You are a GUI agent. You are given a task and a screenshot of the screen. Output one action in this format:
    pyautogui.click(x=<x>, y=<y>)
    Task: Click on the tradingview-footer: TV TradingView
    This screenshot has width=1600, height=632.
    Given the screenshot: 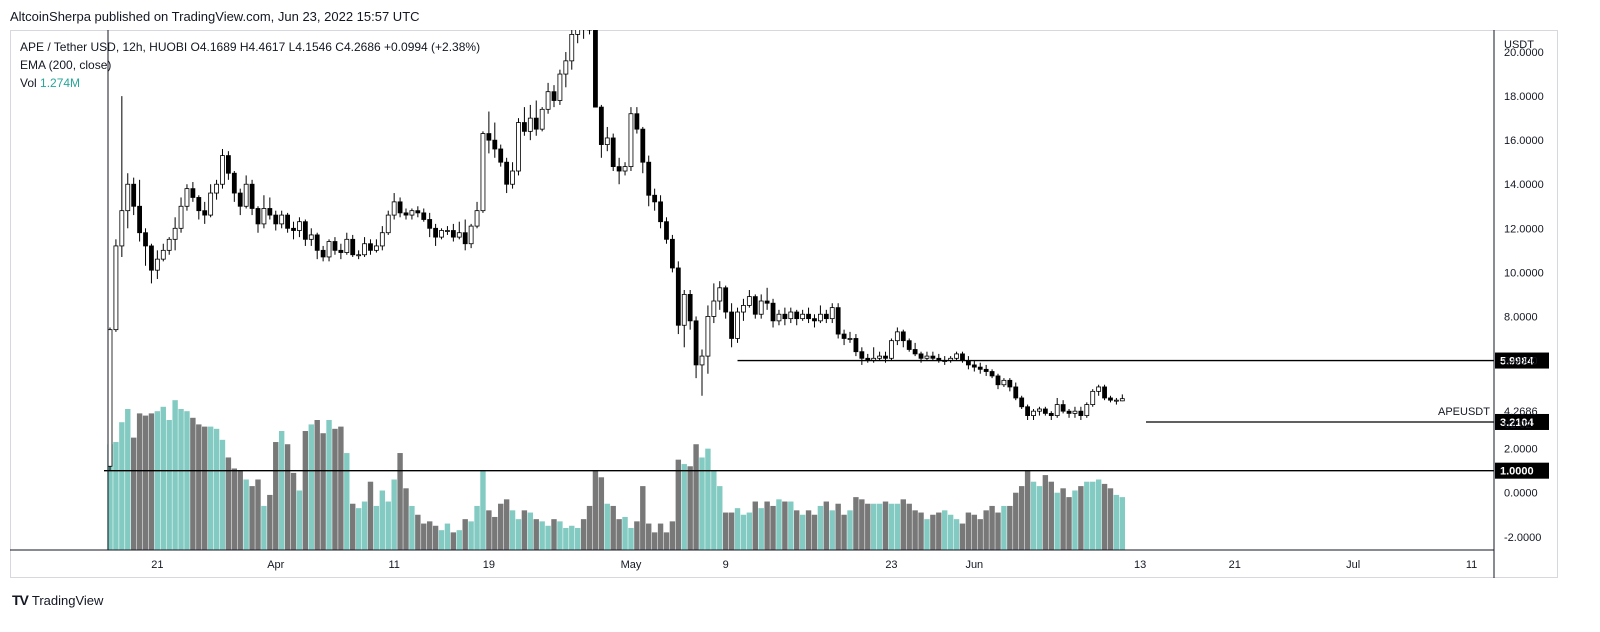 What is the action you would take?
    pyautogui.click(x=57, y=600)
    